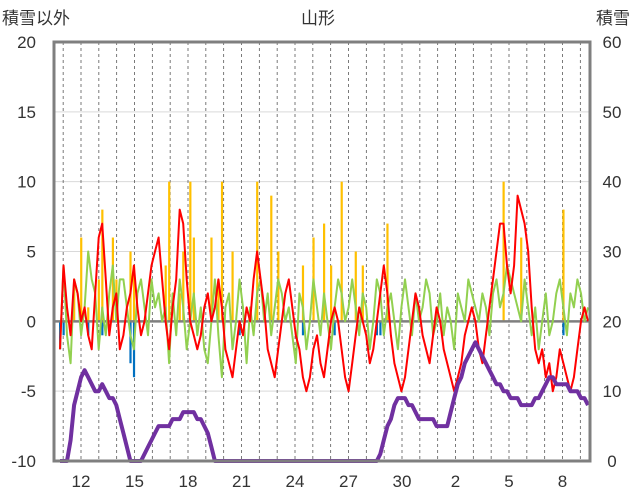 Image resolution: width=636 pixels, height=501 pixels. What do you see at coordinates (455, 481) in the screenshot?
I see `x-tick-label: 2` at bounding box center [455, 481].